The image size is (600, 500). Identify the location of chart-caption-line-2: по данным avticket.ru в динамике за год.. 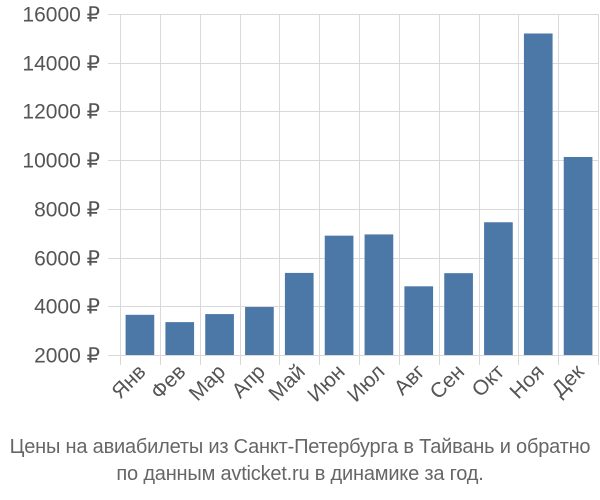
(300, 474).